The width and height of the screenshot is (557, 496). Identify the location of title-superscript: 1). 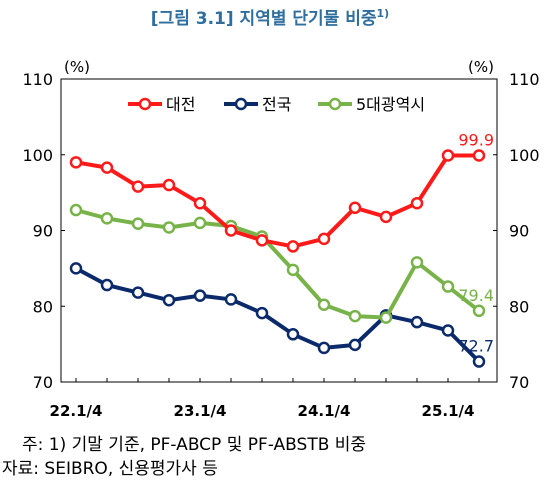
(383, 13).